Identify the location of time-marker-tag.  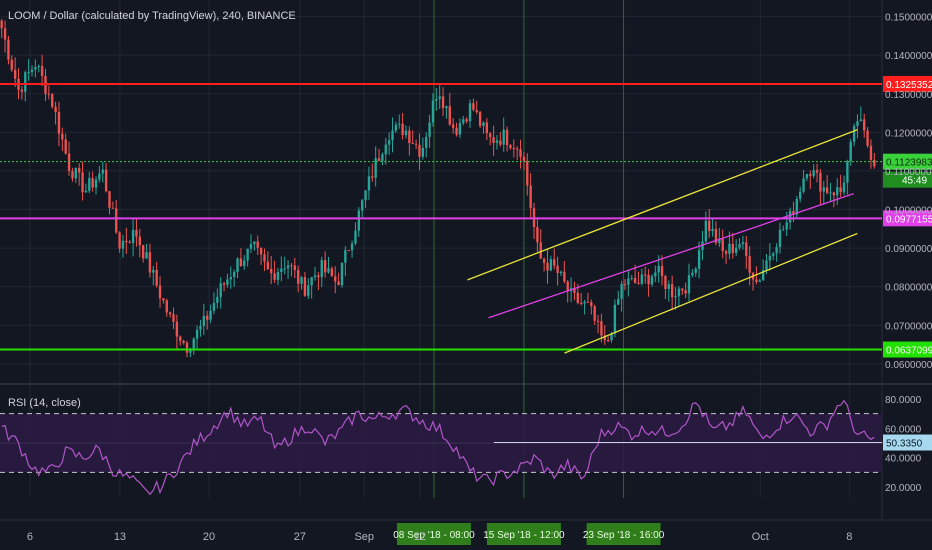
(433, 534).